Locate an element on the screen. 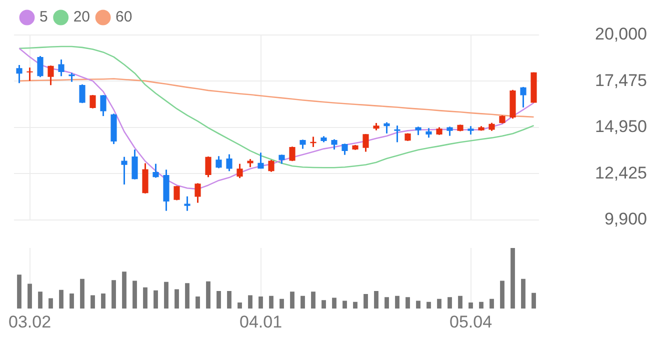  legend-label: 20 is located at coordinates (81, 17).